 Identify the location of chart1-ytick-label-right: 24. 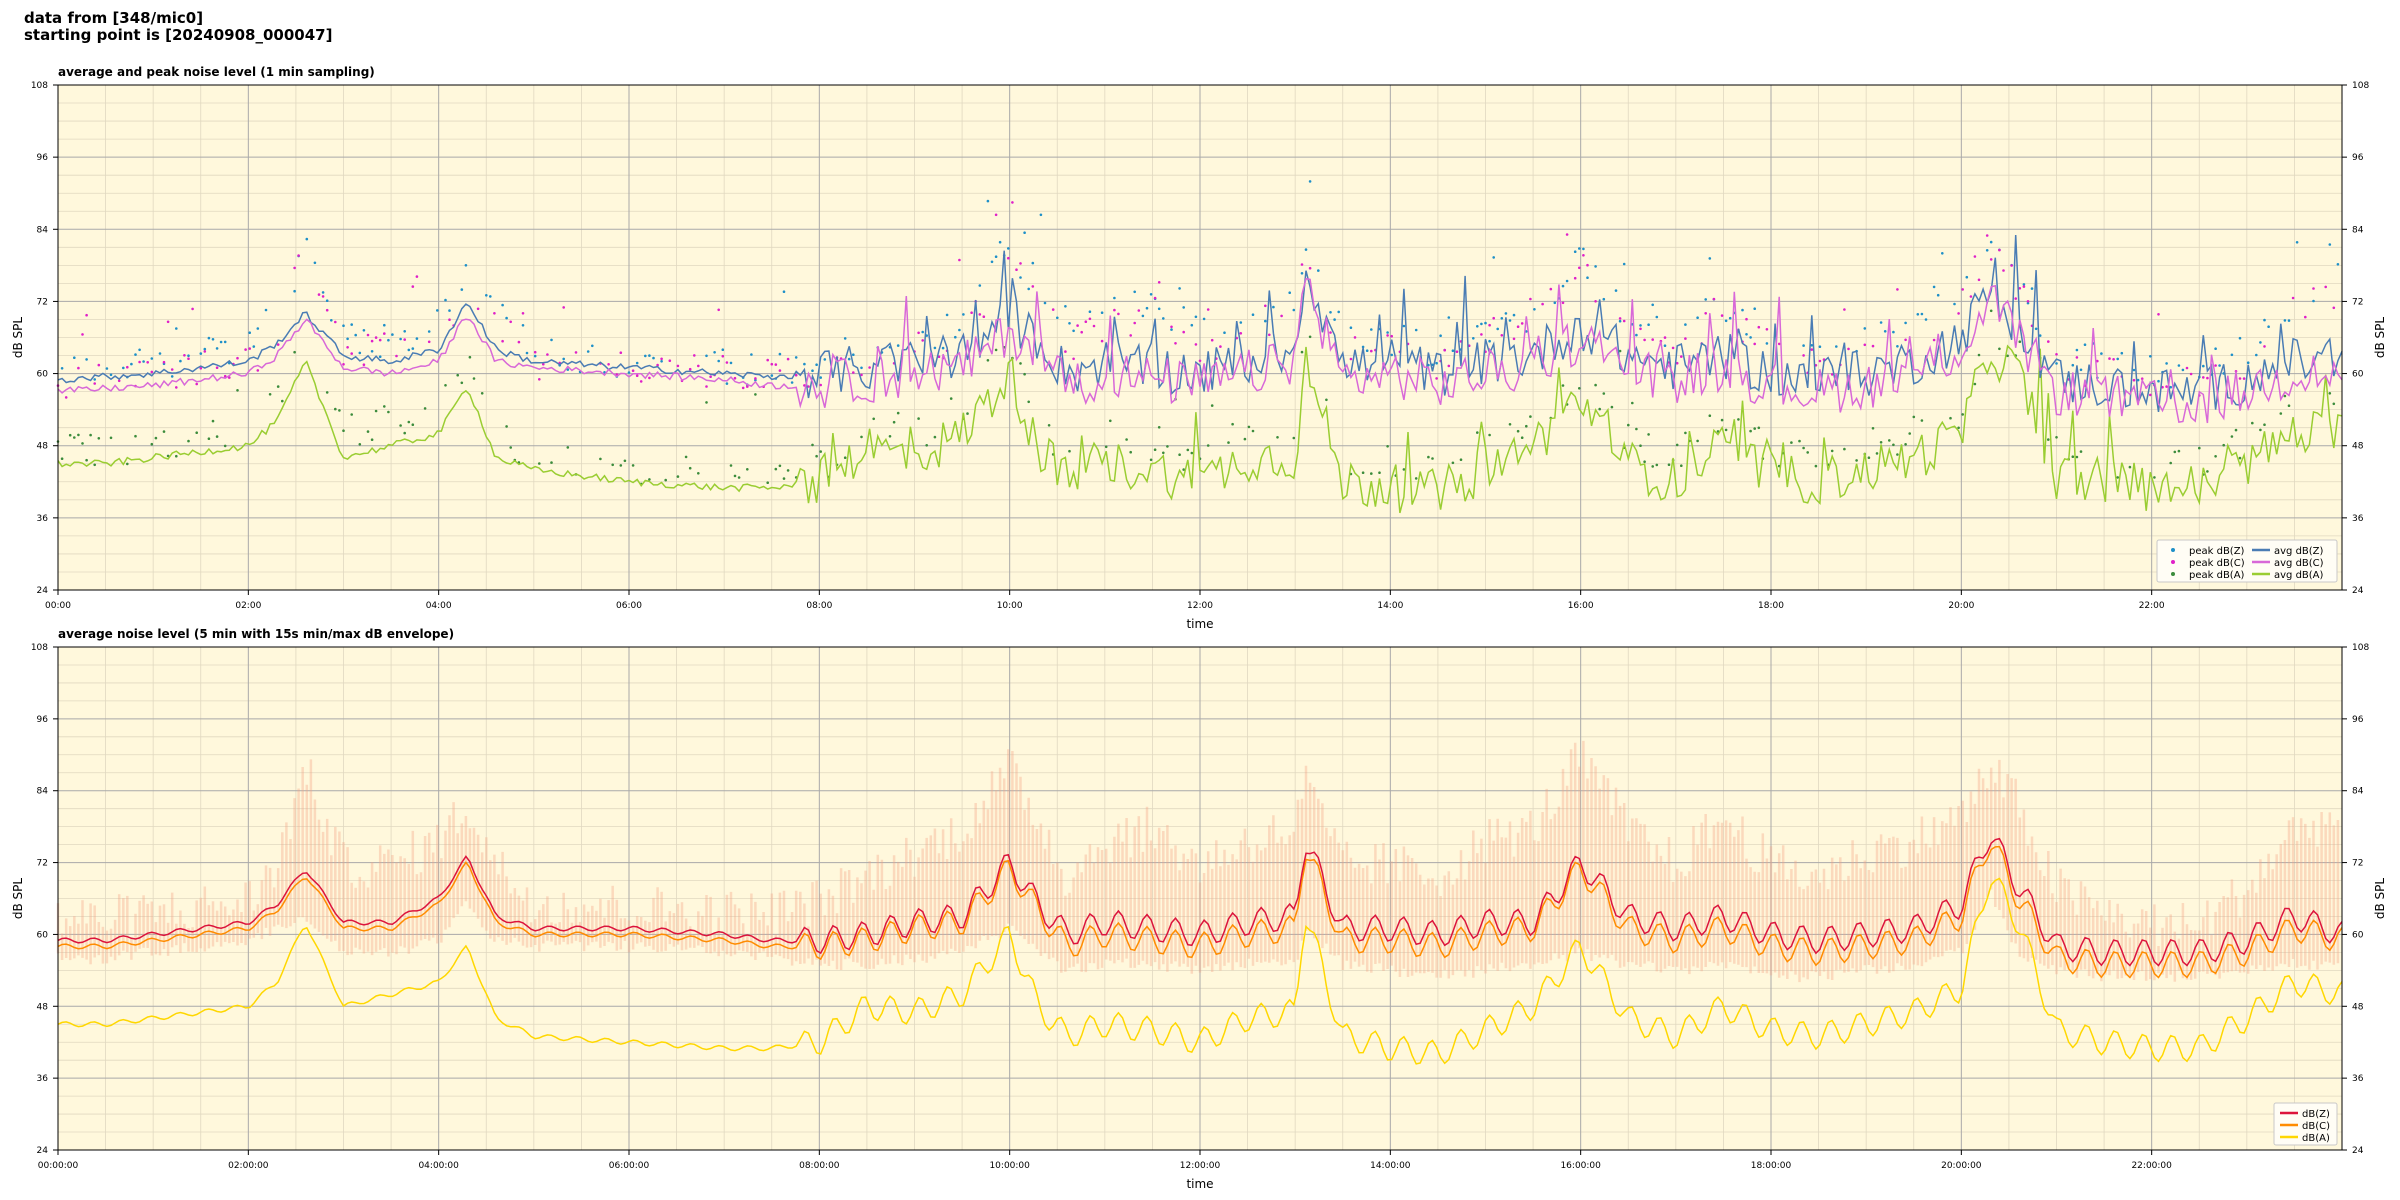
(2358, 591).